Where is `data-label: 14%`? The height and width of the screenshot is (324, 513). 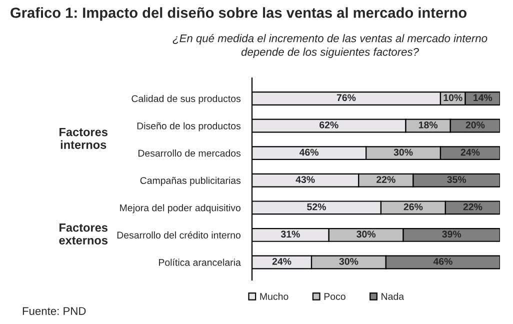 data-label: 14% is located at coordinates (483, 98).